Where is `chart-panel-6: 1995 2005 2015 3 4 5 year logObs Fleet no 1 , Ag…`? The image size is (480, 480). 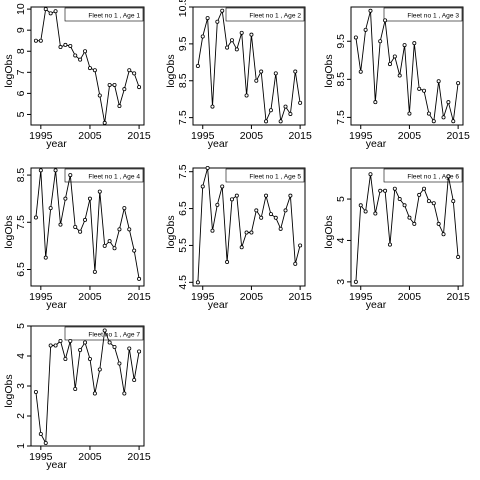 chart-panel-6: 1995 2005 2015 3 4 5 year logObs Fleet no 1 , Ag… is located at coordinates (396, 239).